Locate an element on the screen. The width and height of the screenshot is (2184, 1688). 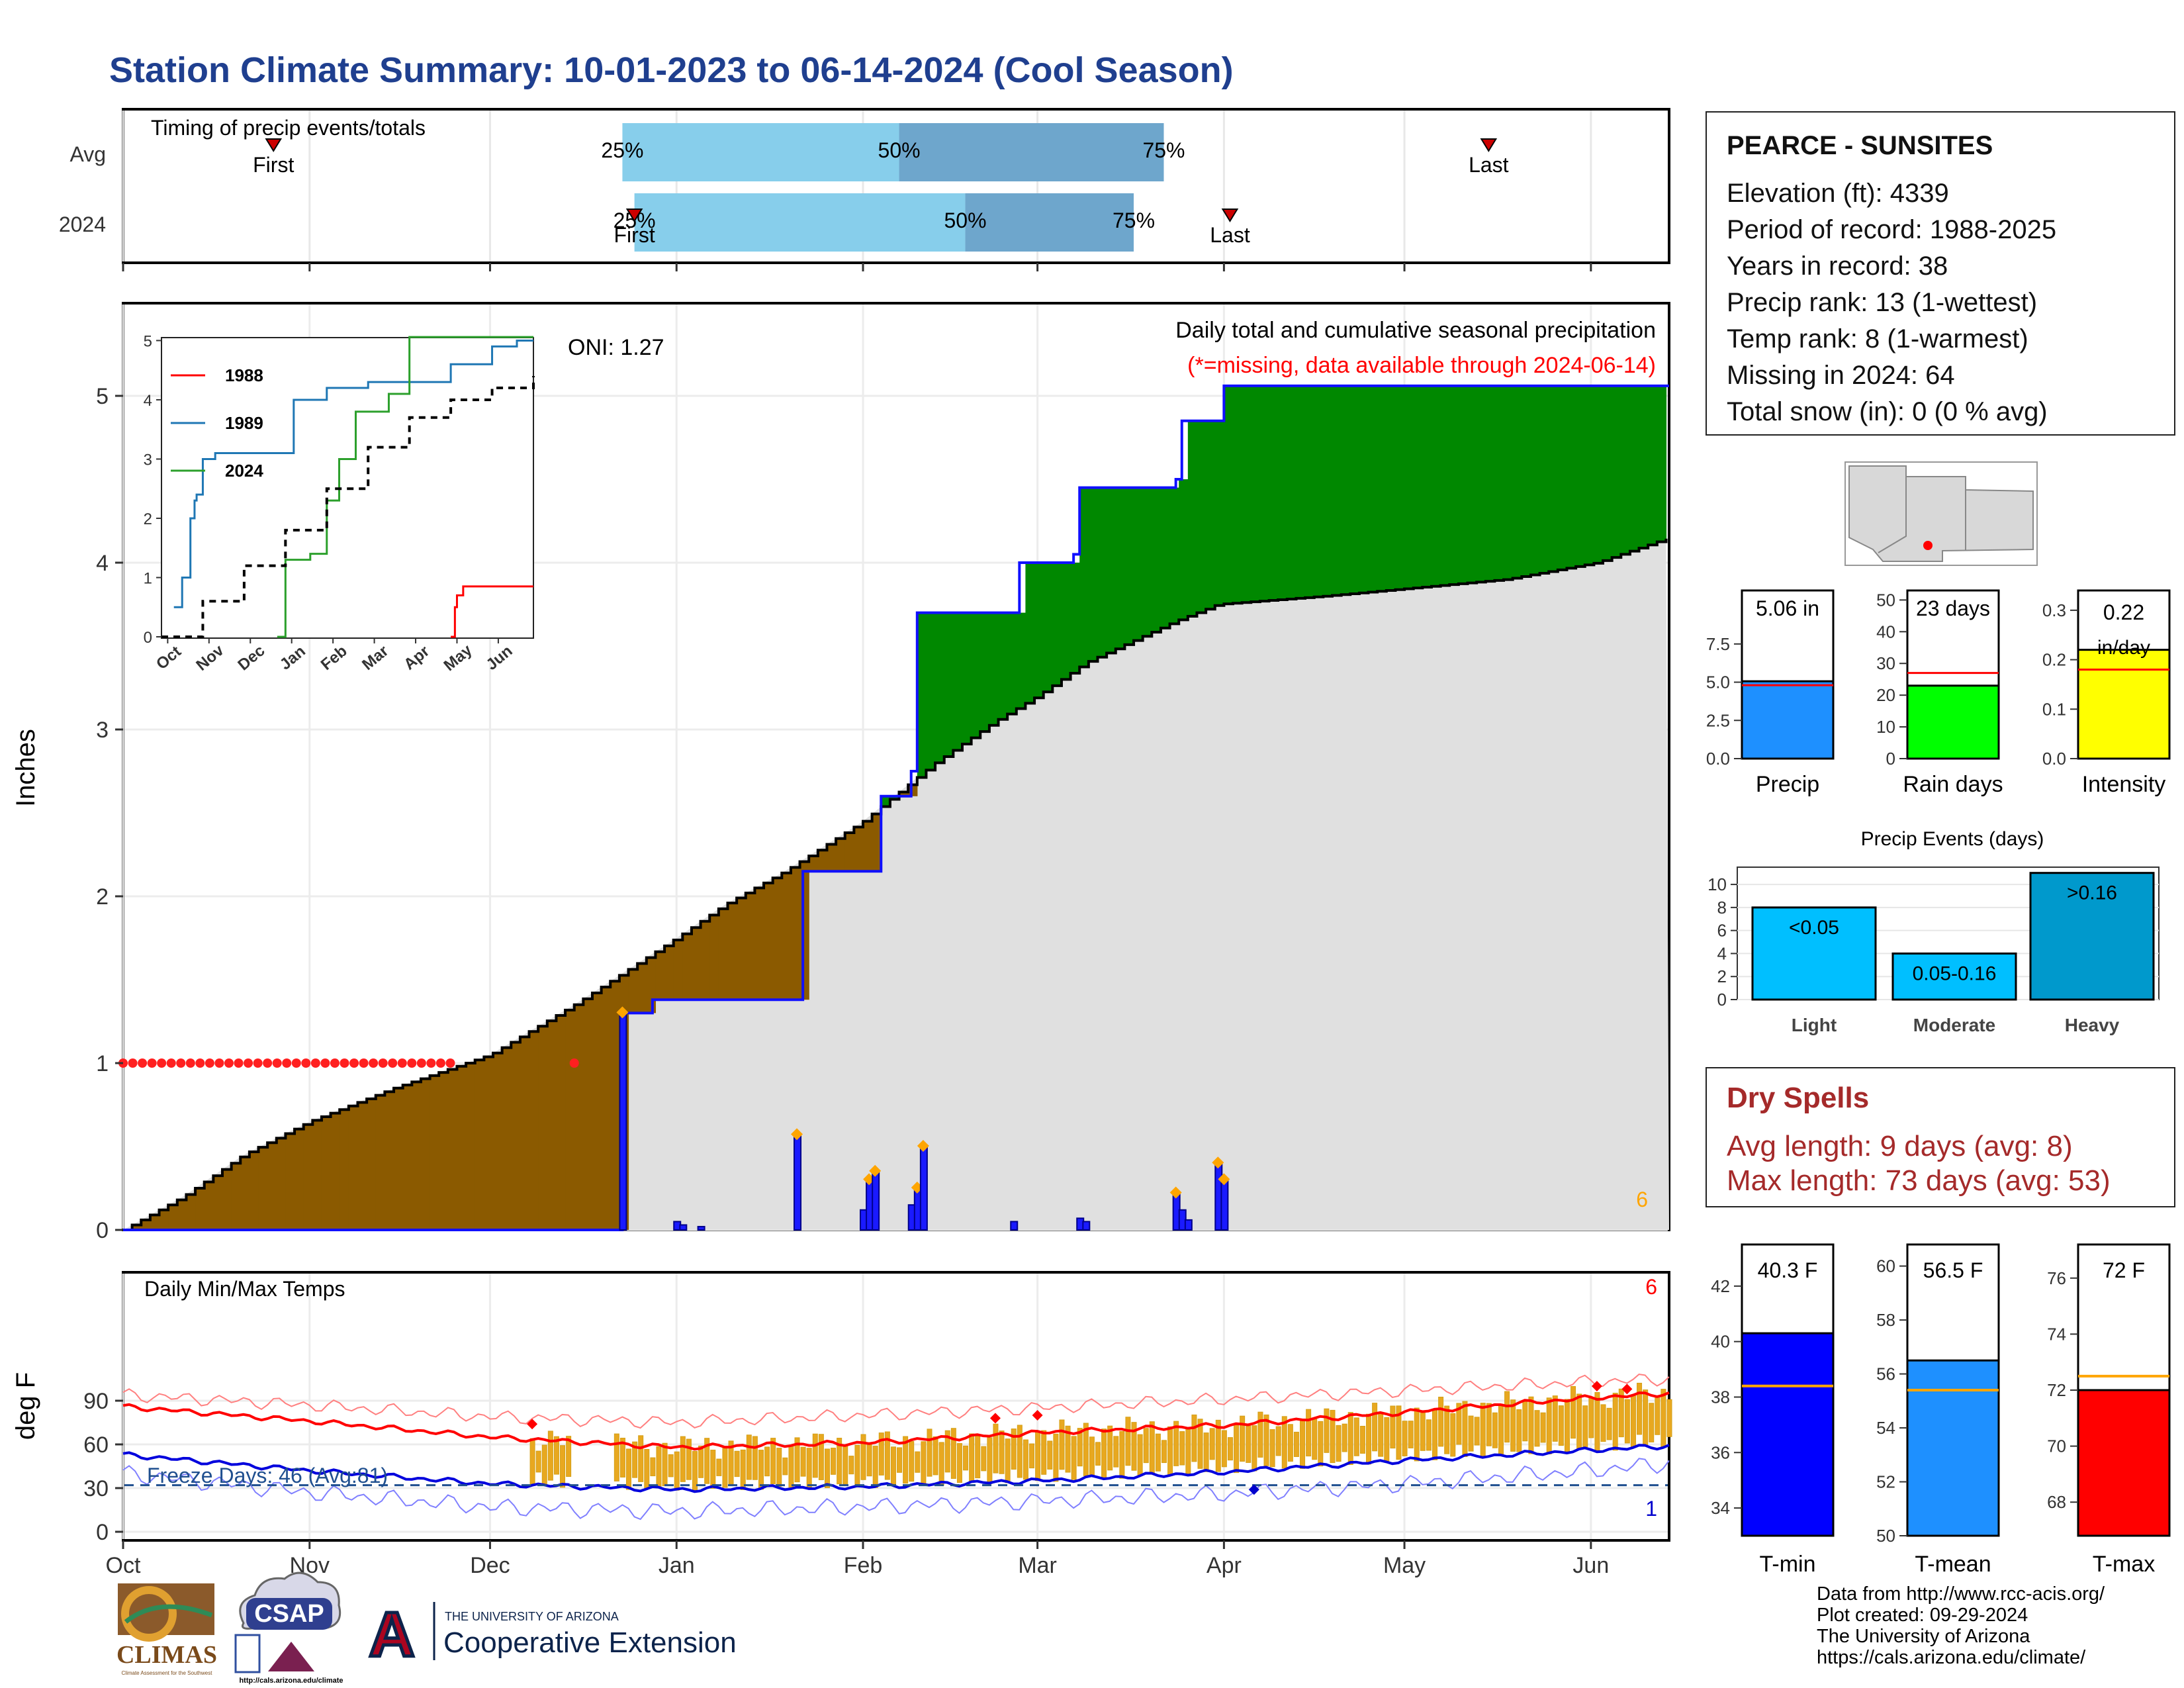
timing-first-marker-2024 is located at coordinates (634, 215).